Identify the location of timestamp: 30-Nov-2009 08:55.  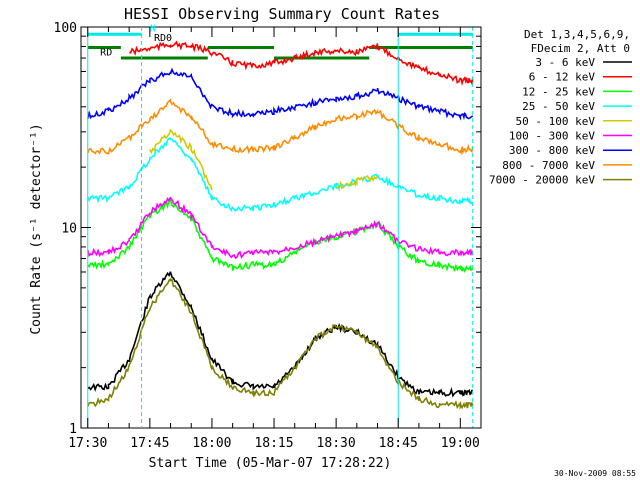
(595, 473).